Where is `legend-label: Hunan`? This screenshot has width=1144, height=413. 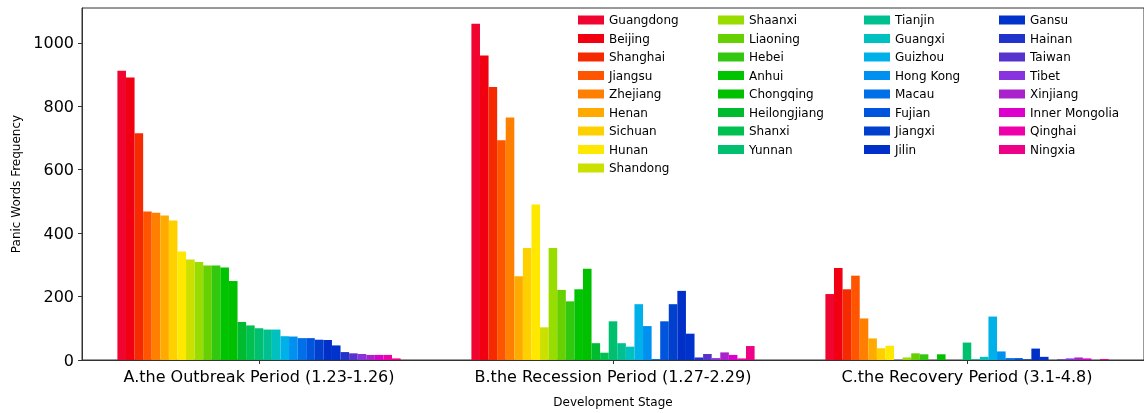 legend-label: Hunan is located at coordinates (629, 149).